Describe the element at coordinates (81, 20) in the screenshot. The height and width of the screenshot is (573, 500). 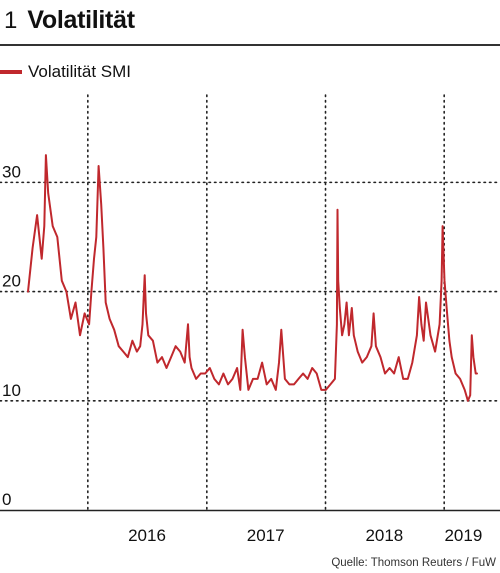
I see `chart-title: Volatilität` at that location.